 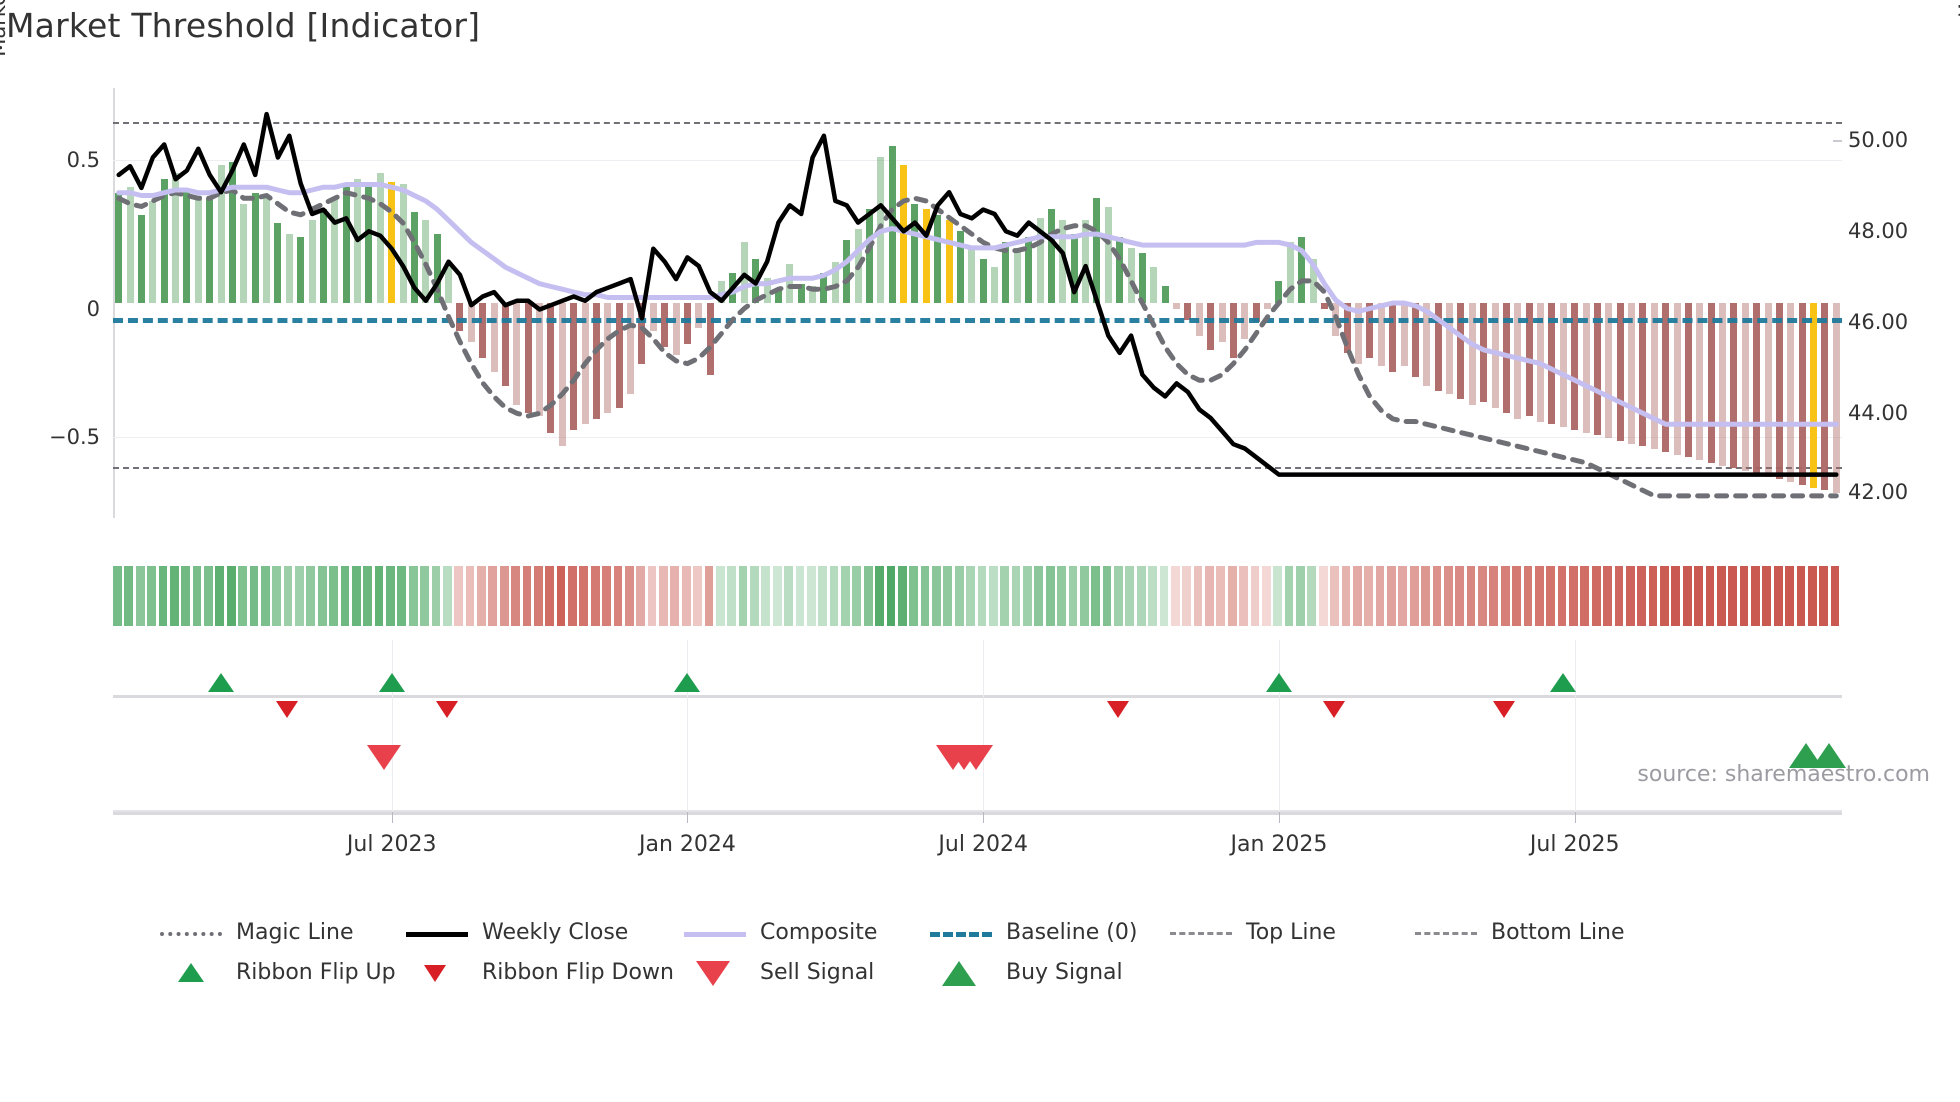 I want to click on red-down-triangle-icon, so click(x=437, y=973).